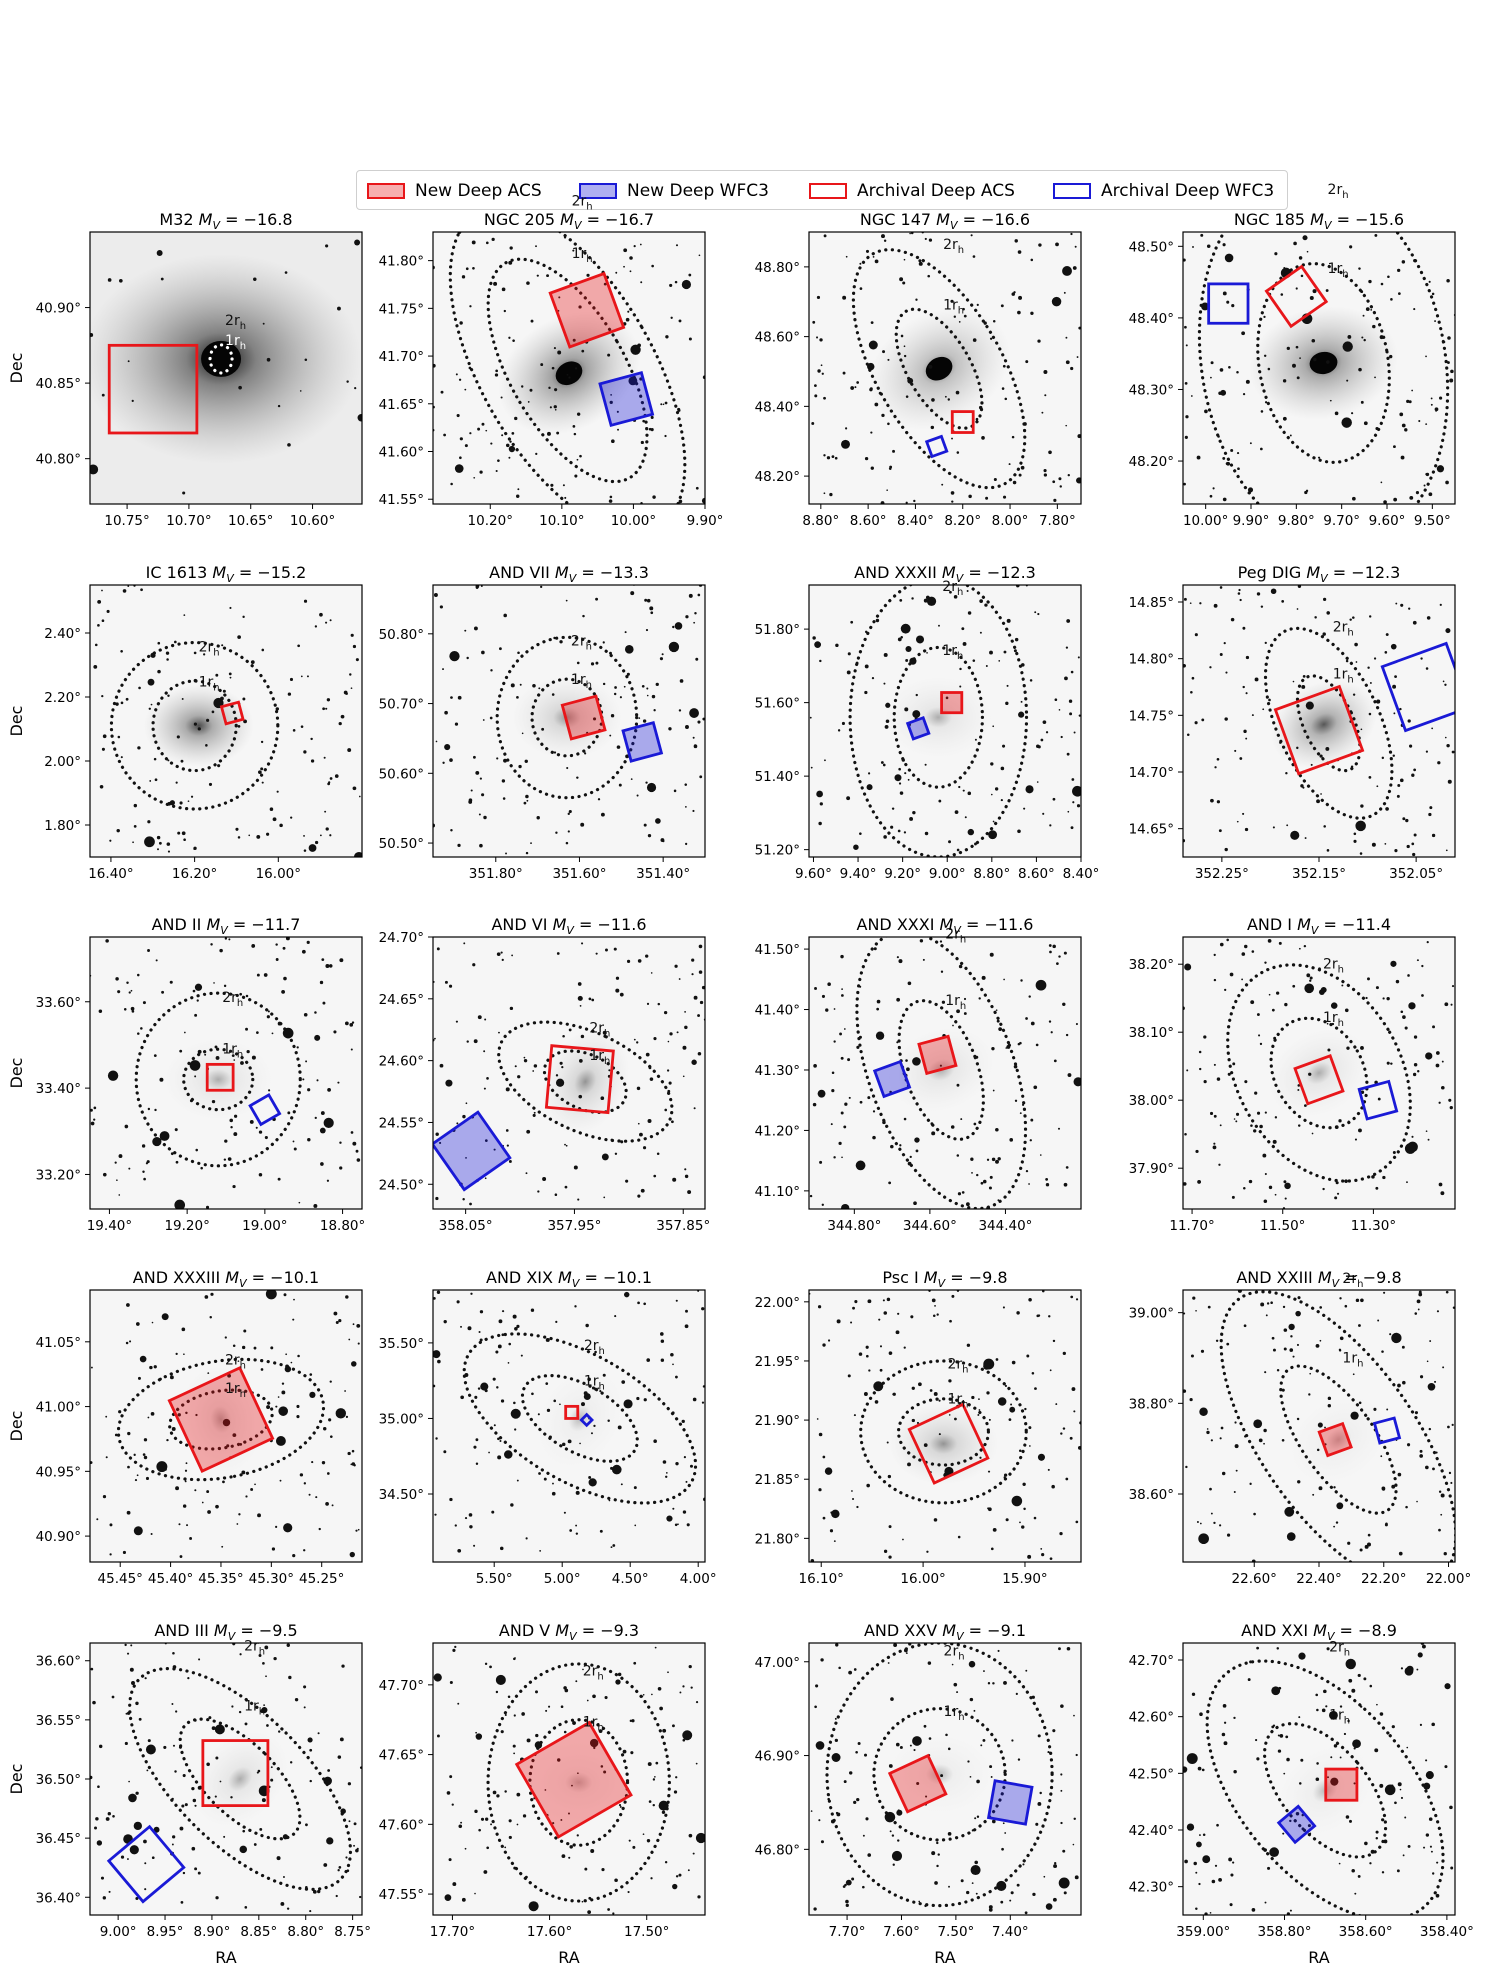 This screenshot has height=1978, width=1494. What do you see at coordinates (1151, 965) in the screenshot?
I see `y-tick-label: 38.20°` at bounding box center [1151, 965].